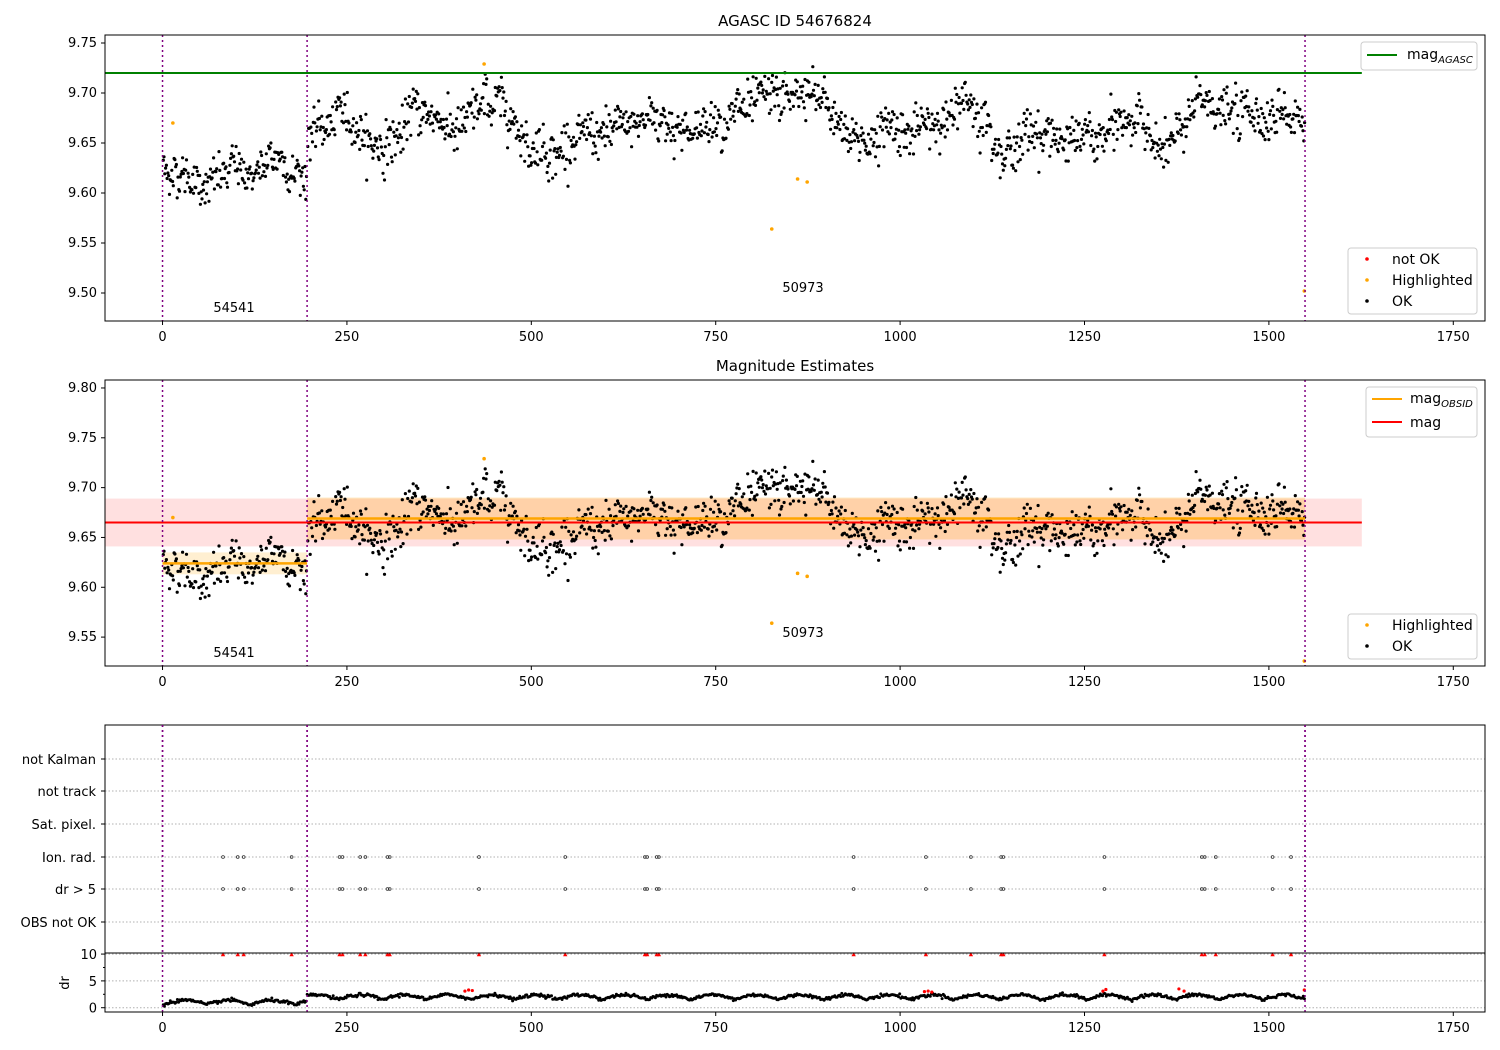 Image resolution: width=1500 pixels, height=1050 pixels. I want to click on dr-clipped-marker, so click(339, 954).